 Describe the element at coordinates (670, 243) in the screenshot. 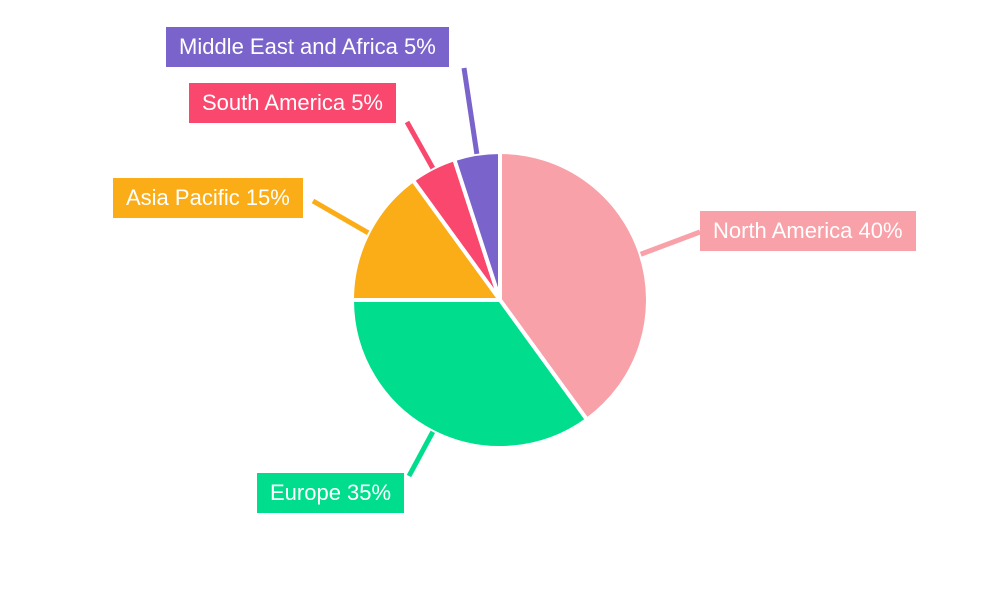

I see `leader-line-north-america` at that location.